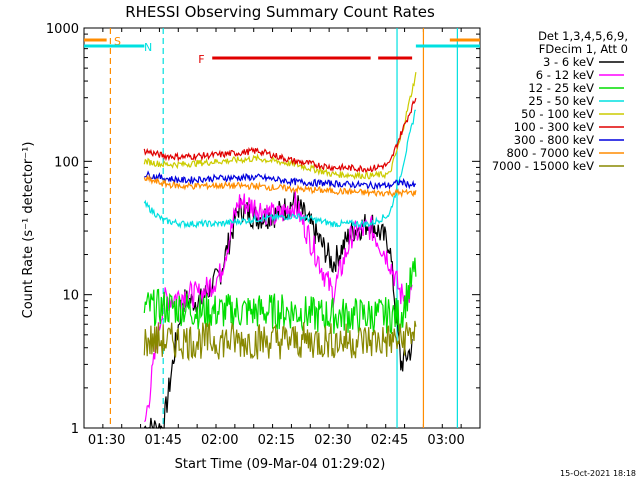 Image resolution: width=640 pixels, height=480 pixels. What do you see at coordinates (554, 140) in the screenshot?
I see `legend-entry-label: 300 - 800 keV` at bounding box center [554, 140].